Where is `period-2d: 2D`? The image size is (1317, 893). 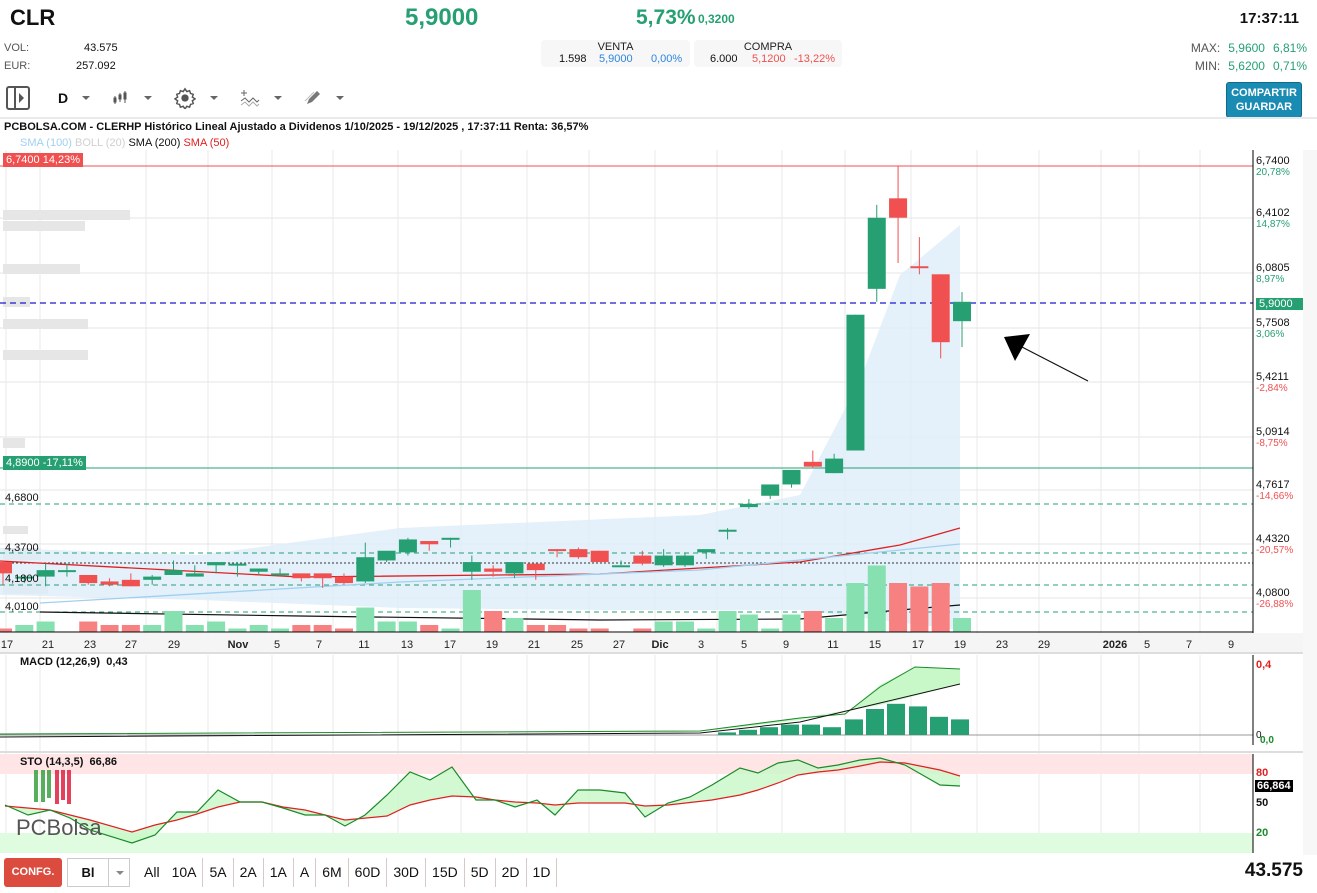 period-2d: 2D is located at coordinates (511, 872).